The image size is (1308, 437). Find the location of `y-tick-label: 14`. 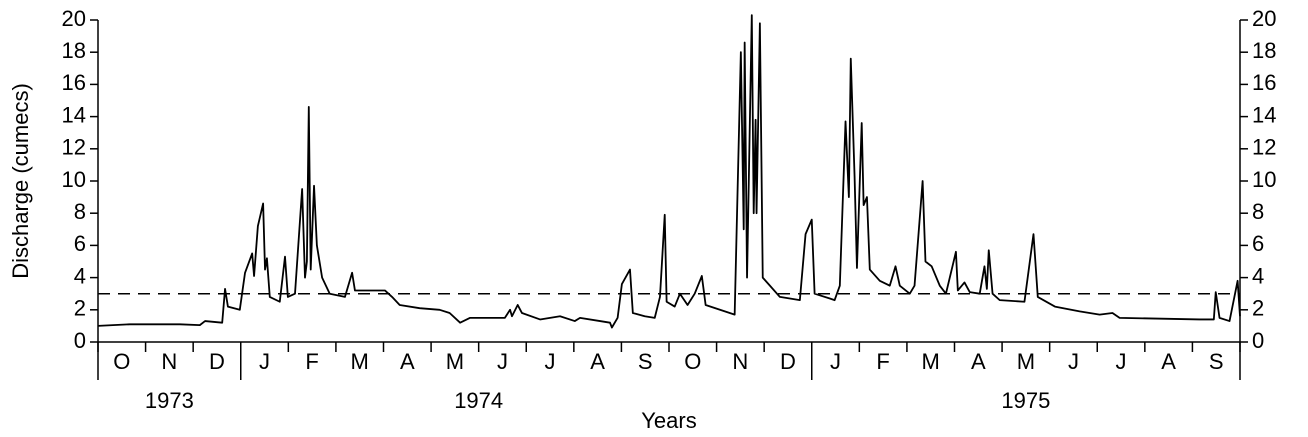

y-tick-label: 14 is located at coordinates (74, 114).